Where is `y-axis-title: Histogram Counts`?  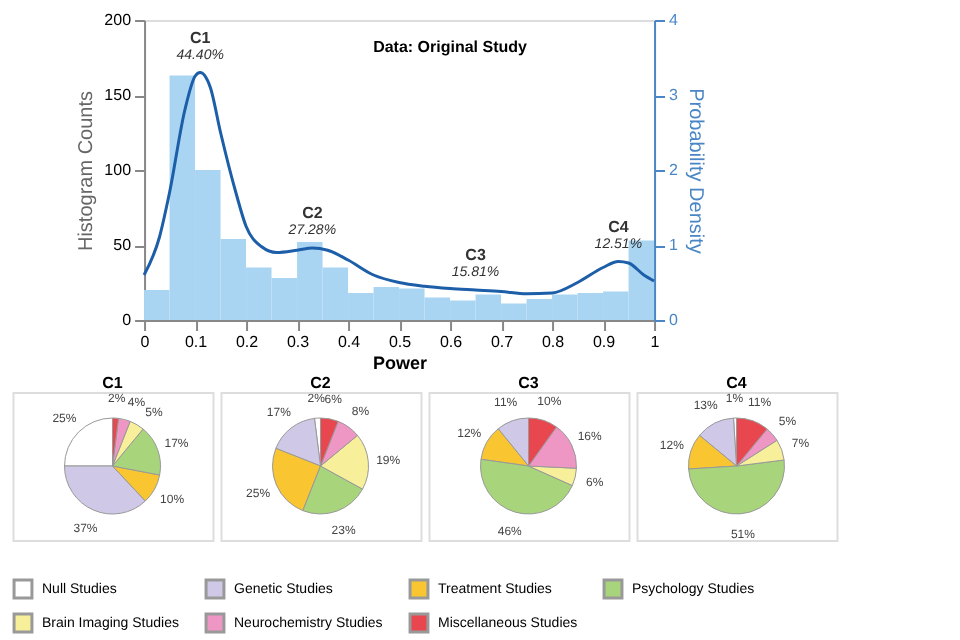 y-axis-title: Histogram Counts is located at coordinates (87, 171).